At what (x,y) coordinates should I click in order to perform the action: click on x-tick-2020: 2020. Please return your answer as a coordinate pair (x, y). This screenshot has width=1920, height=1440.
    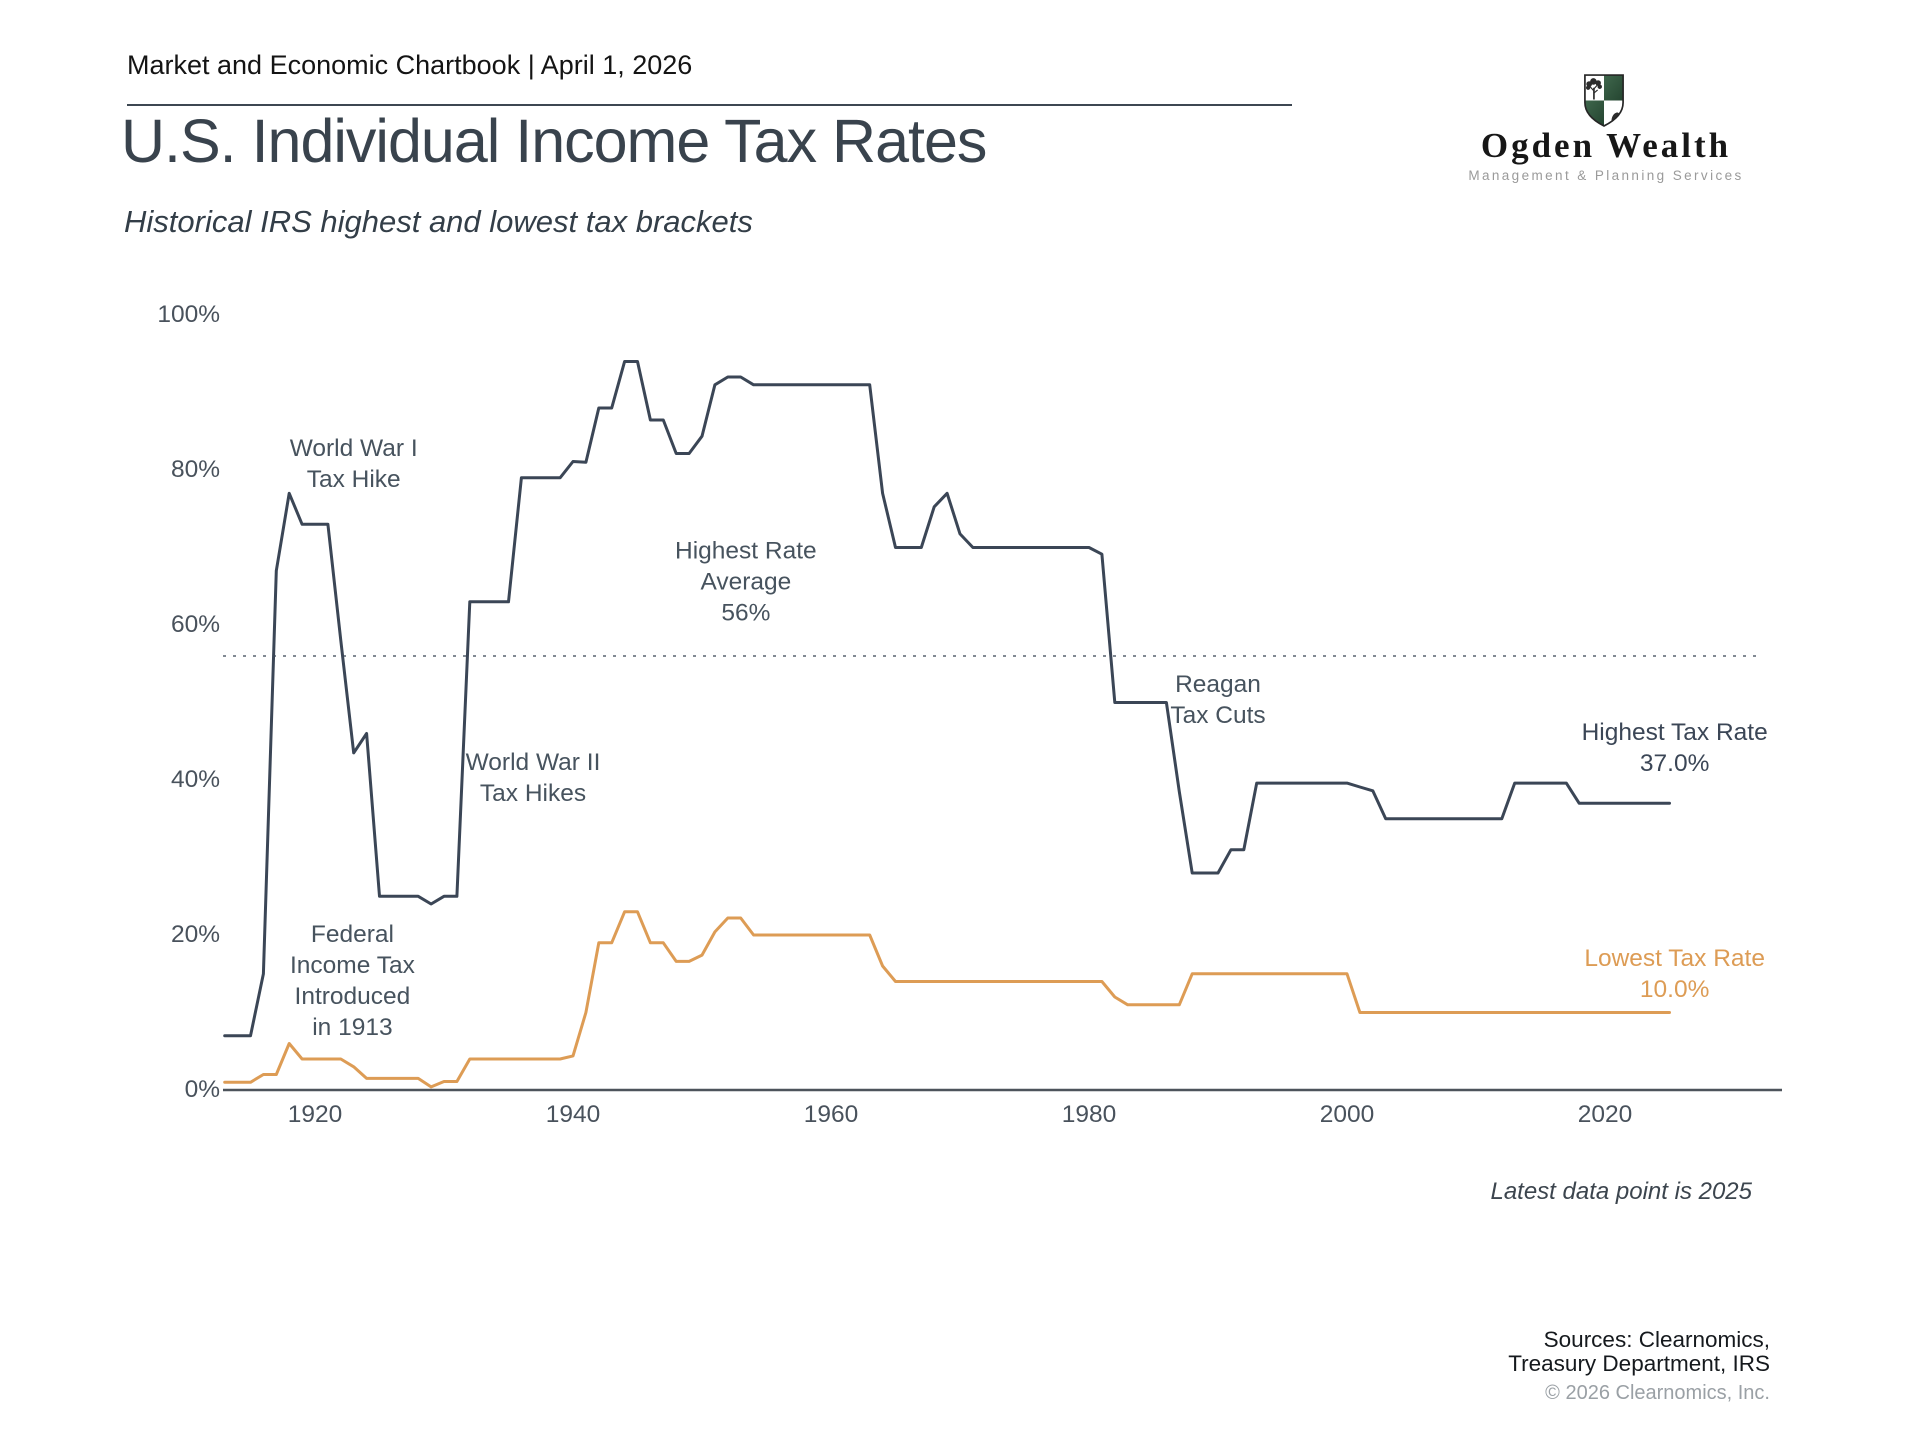
    Looking at the image, I should click on (1605, 1114).